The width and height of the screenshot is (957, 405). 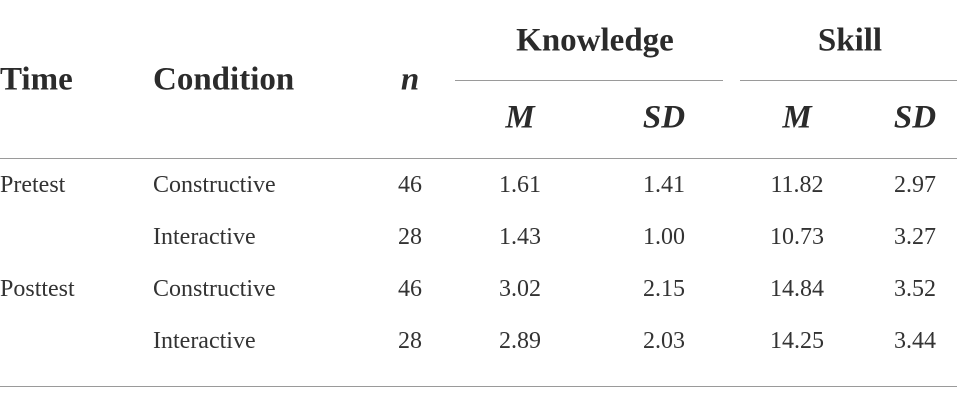 I want to click on cell: 1.41, so click(x=664, y=185).